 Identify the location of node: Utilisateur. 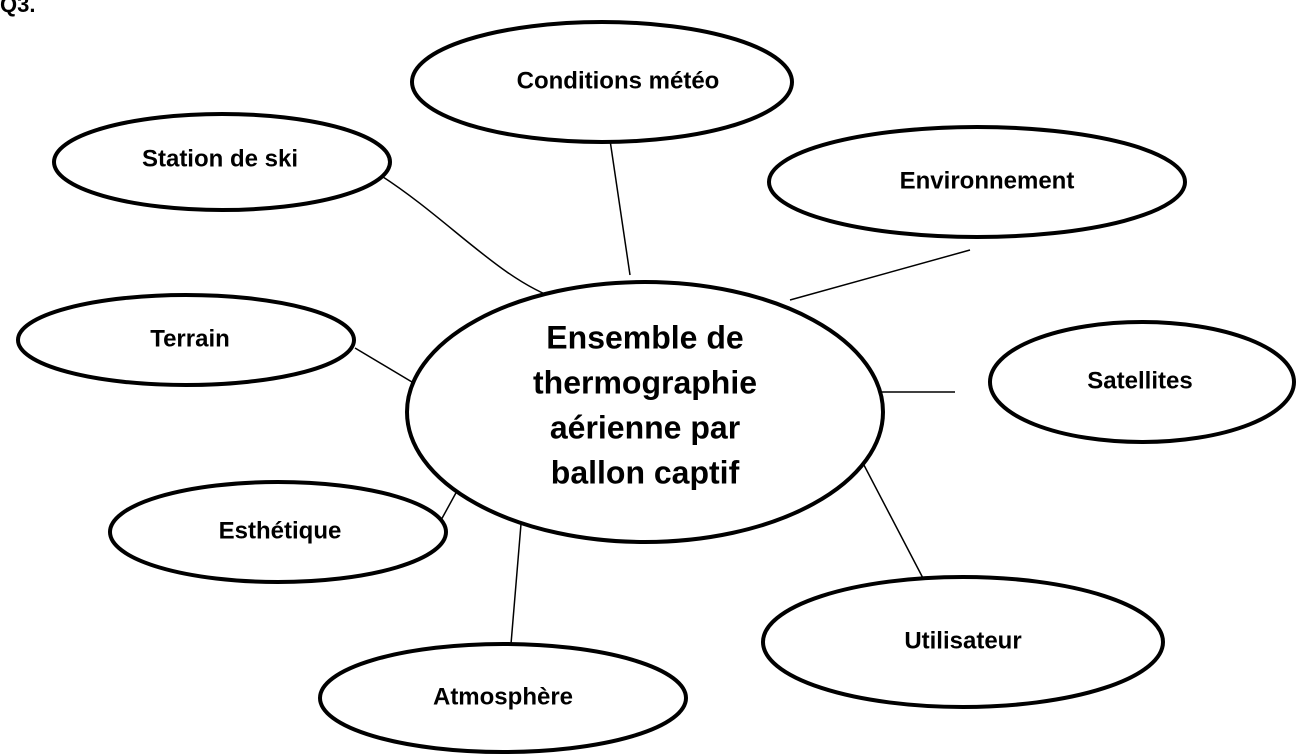
(963, 642).